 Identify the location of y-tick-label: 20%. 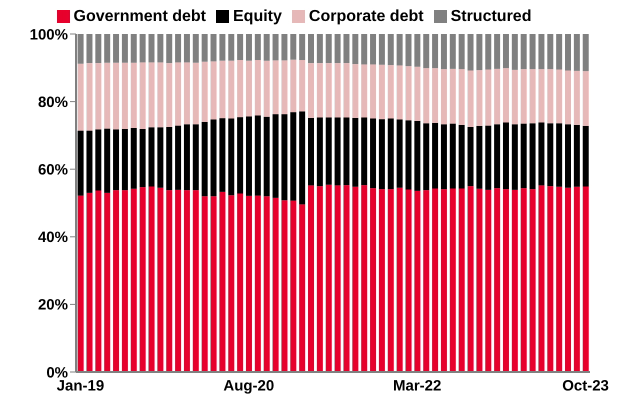
(53, 305).